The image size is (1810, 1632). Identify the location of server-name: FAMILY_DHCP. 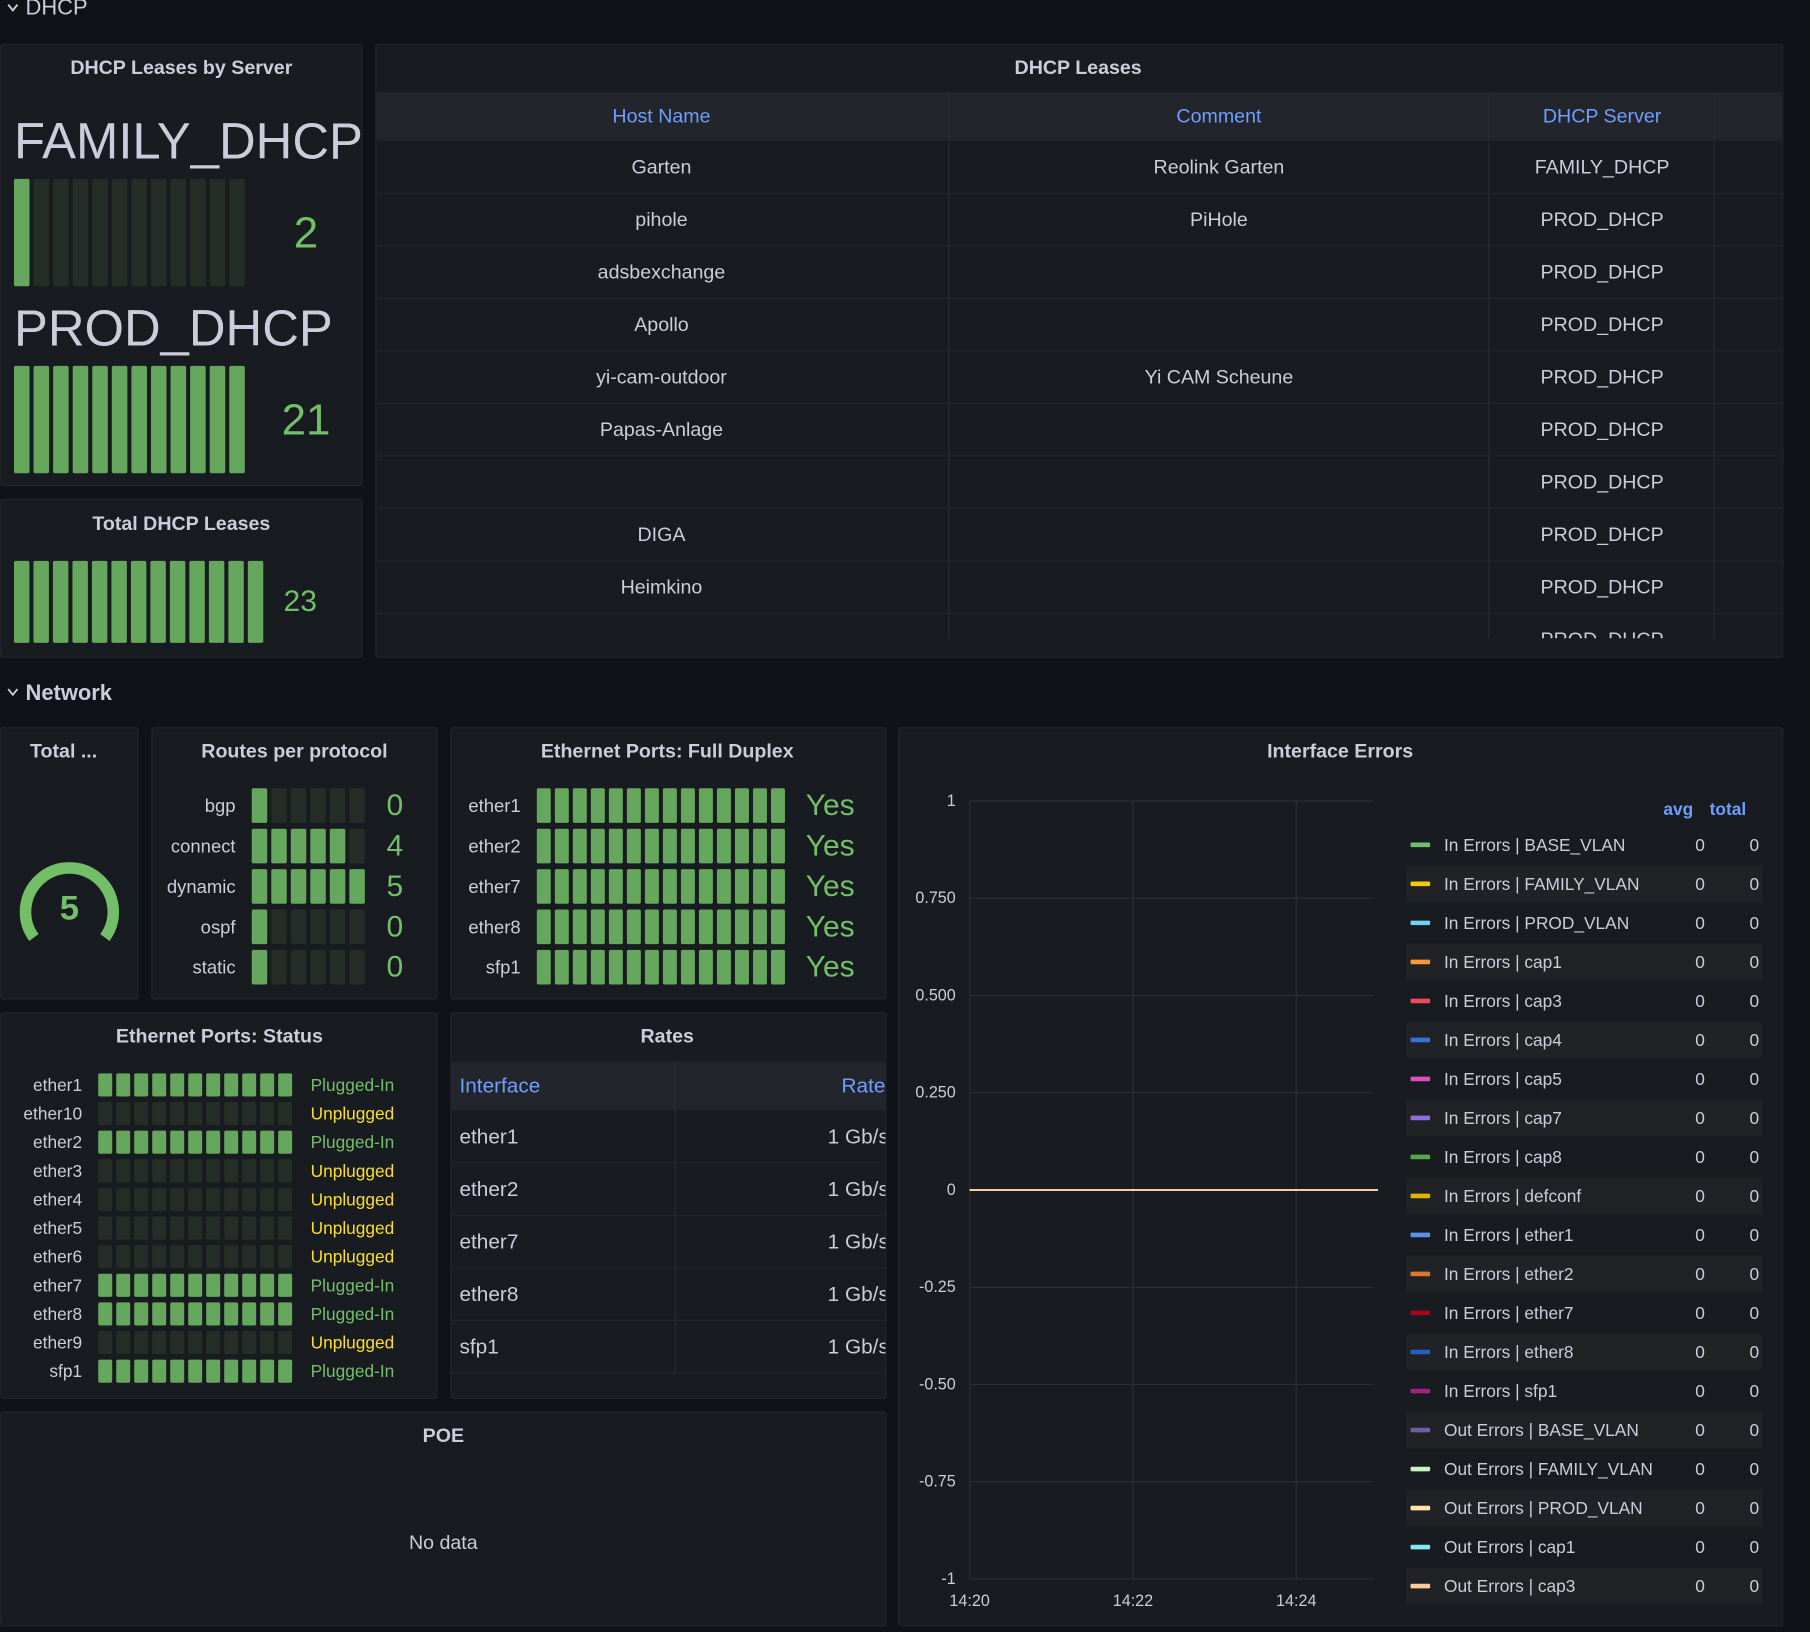
(188, 140).